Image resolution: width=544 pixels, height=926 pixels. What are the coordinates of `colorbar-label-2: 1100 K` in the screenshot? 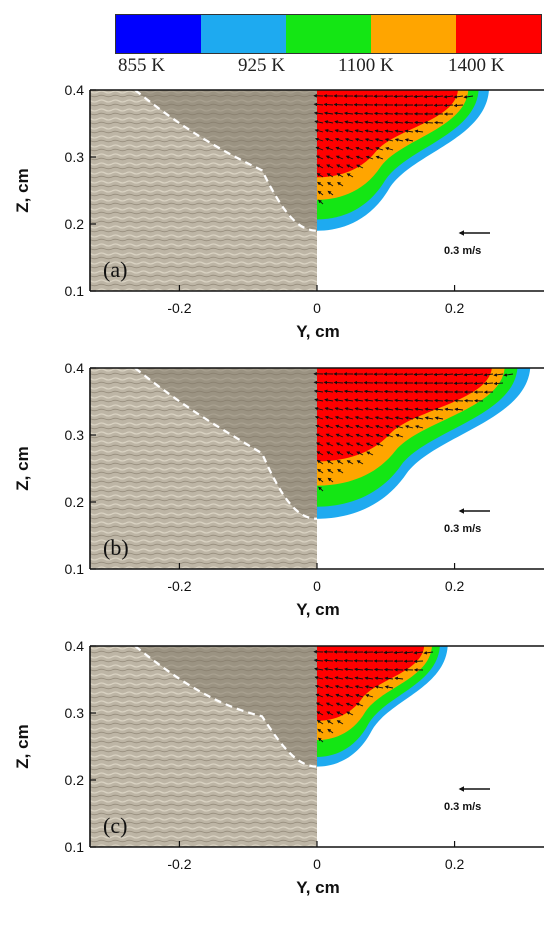 It's located at (366, 66).